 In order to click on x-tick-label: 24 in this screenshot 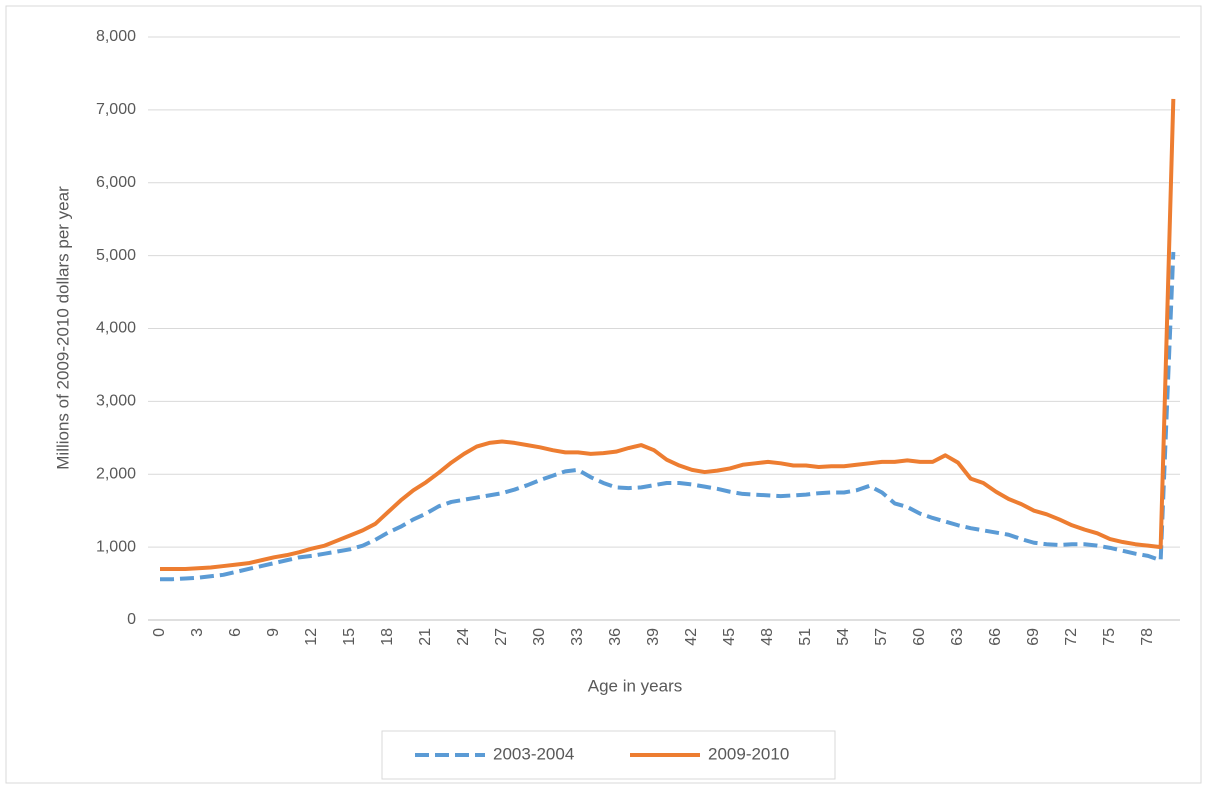, I will do `click(463, 637)`.